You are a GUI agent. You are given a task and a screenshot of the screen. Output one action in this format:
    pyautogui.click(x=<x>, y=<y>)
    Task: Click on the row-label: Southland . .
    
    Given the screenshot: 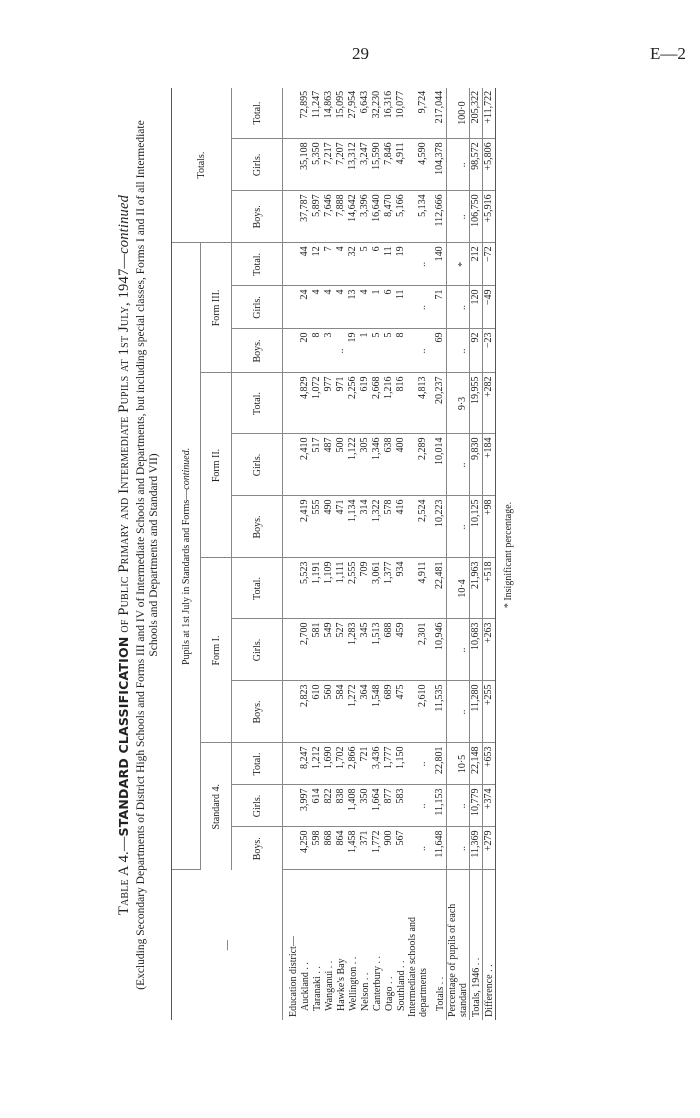 What is the action you would take?
    pyautogui.click(x=401, y=985)
    